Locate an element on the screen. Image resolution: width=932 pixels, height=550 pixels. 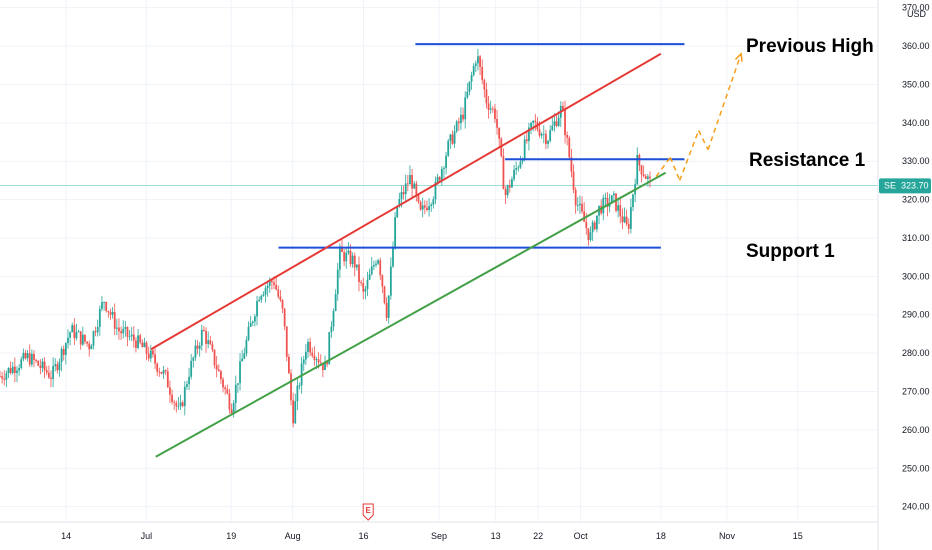
x-tick-label: Aug is located at coordinates (293, 536).